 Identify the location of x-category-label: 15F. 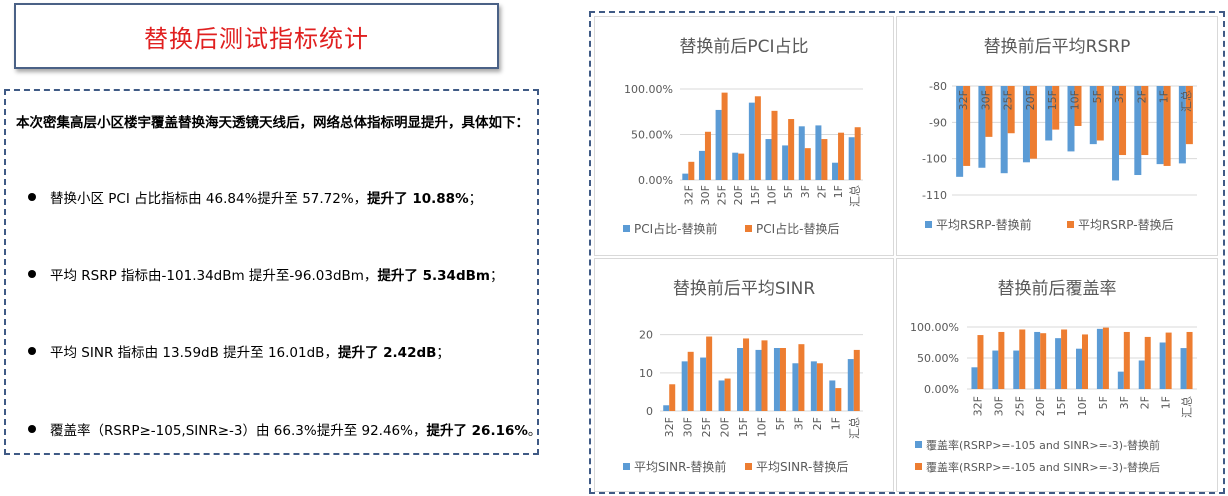
(755, 195).